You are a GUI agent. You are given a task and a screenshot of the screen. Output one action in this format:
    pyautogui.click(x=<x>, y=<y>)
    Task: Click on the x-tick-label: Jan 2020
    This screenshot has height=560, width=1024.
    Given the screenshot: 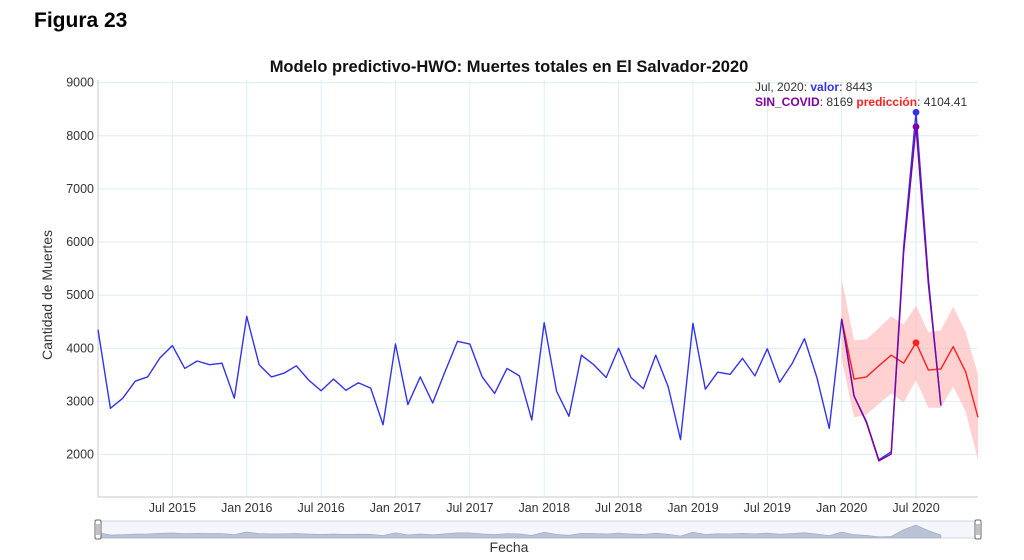 What is the action you would take?
    pyautogui.click(x=841, y=508)
    